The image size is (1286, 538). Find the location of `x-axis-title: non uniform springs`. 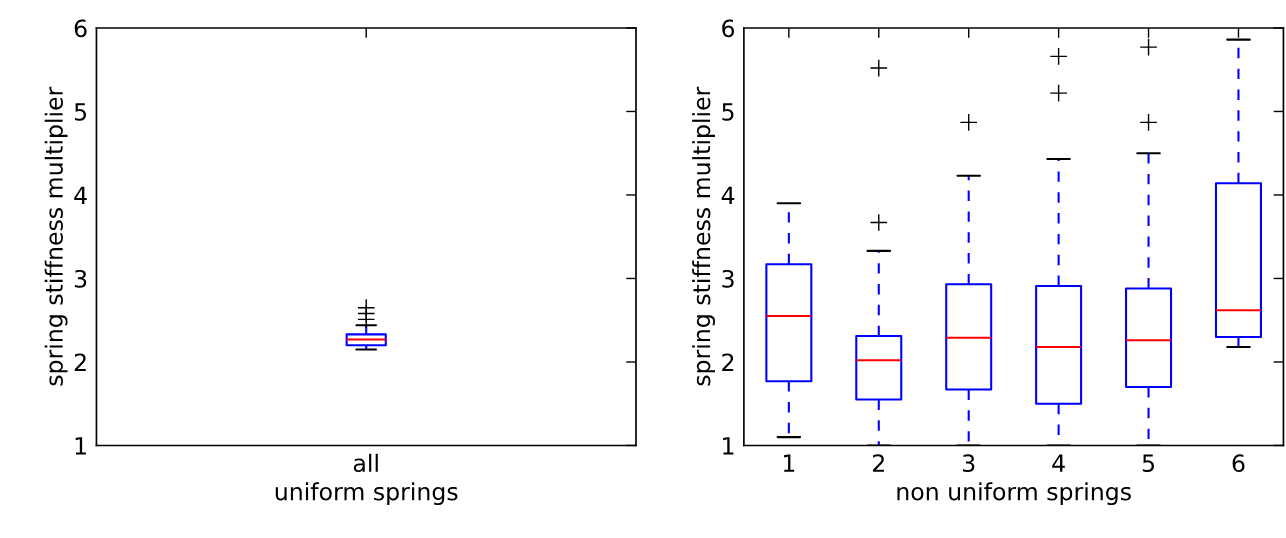

x-axis-title: non uniform springs is located at coordinates (1014, 494).